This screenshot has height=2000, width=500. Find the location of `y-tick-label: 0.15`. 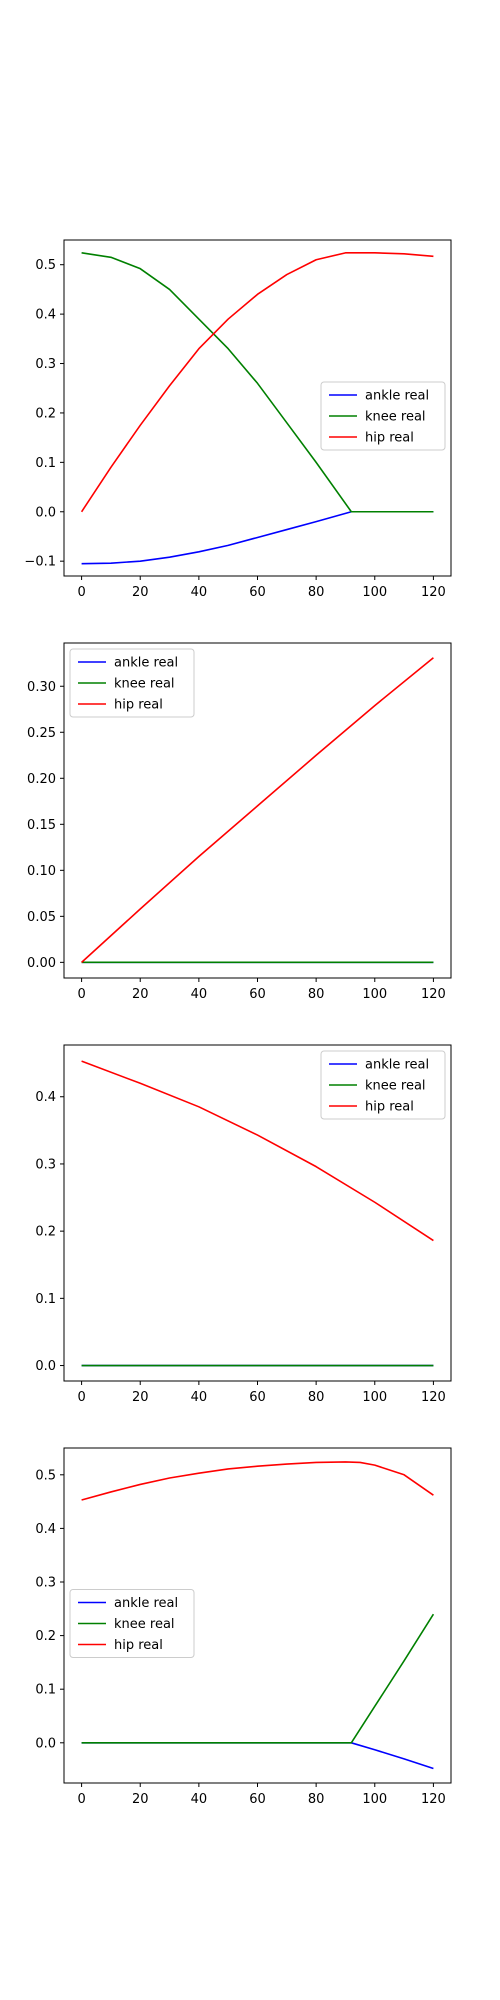

y-tick-label: 0.15 is located at coordinates (41, 825).